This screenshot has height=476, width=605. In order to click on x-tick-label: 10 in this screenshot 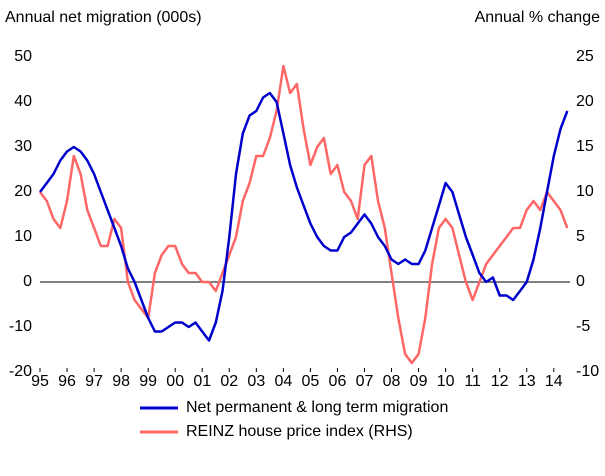, I will do `click(446, 381)`.